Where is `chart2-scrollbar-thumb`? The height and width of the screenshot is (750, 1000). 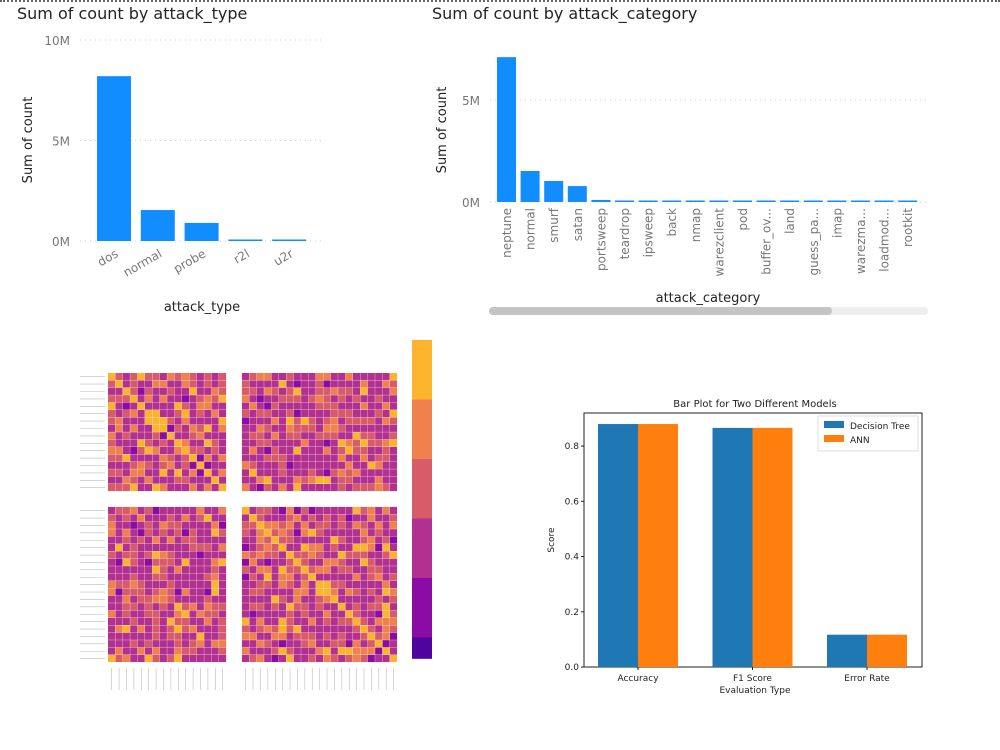
chart2-scrollbar-thumb is located at coordinates (660, 311).